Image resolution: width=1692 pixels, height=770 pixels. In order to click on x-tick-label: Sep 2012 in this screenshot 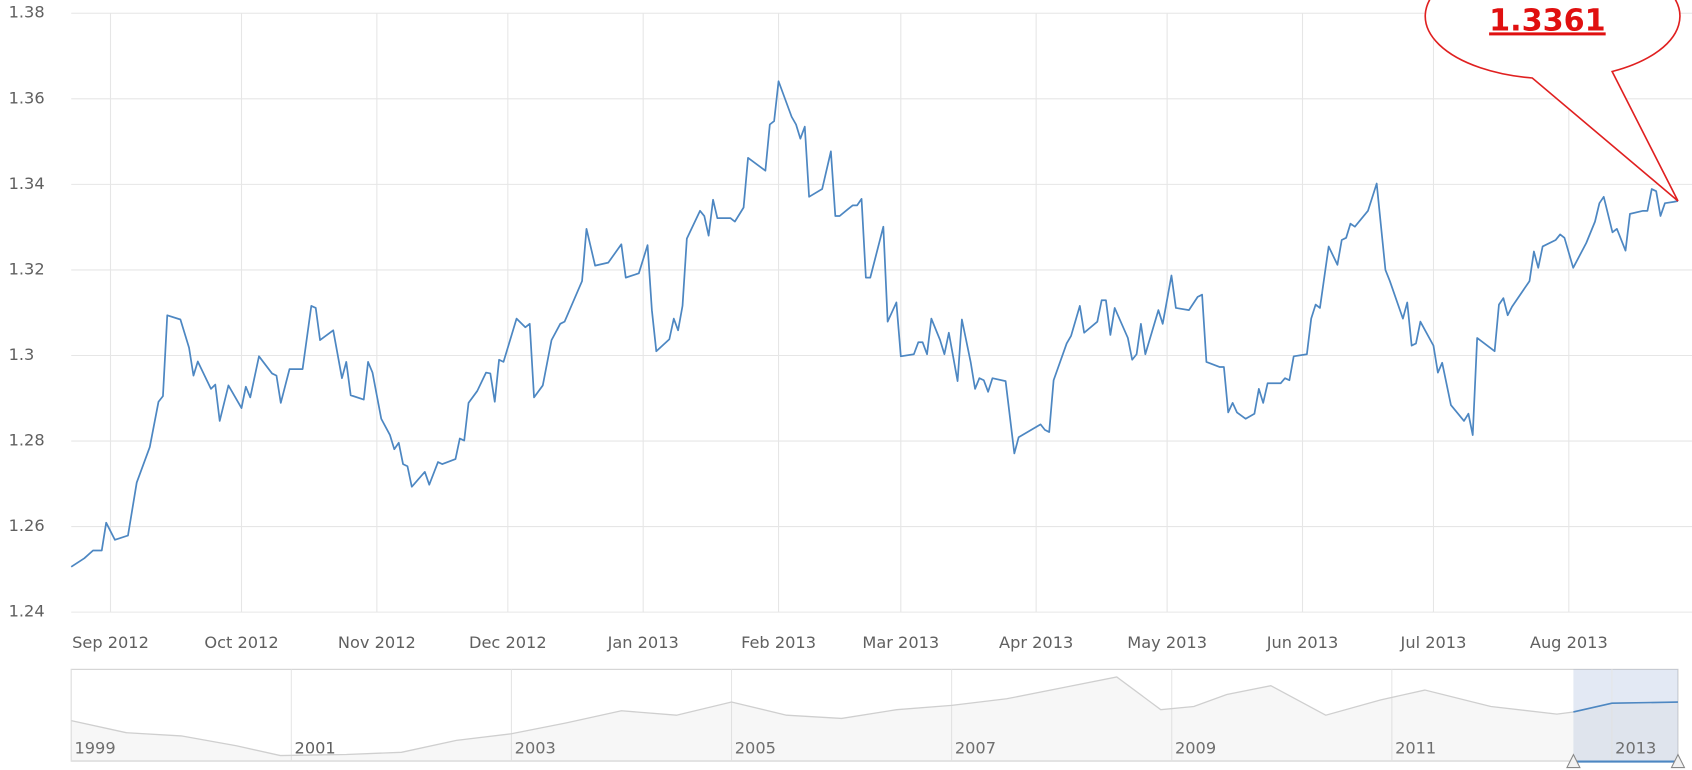, I will do `click(110, 642)`.